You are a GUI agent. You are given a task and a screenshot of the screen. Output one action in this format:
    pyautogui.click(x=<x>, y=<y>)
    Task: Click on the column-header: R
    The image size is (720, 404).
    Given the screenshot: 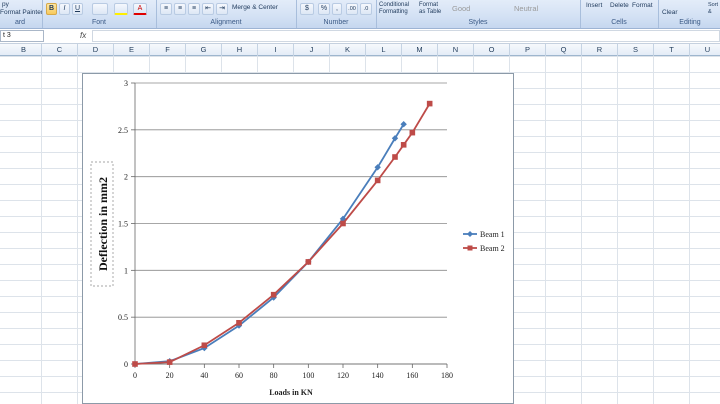 What is the action you would take?
    pyautogui.click(x=600, y=50)
    